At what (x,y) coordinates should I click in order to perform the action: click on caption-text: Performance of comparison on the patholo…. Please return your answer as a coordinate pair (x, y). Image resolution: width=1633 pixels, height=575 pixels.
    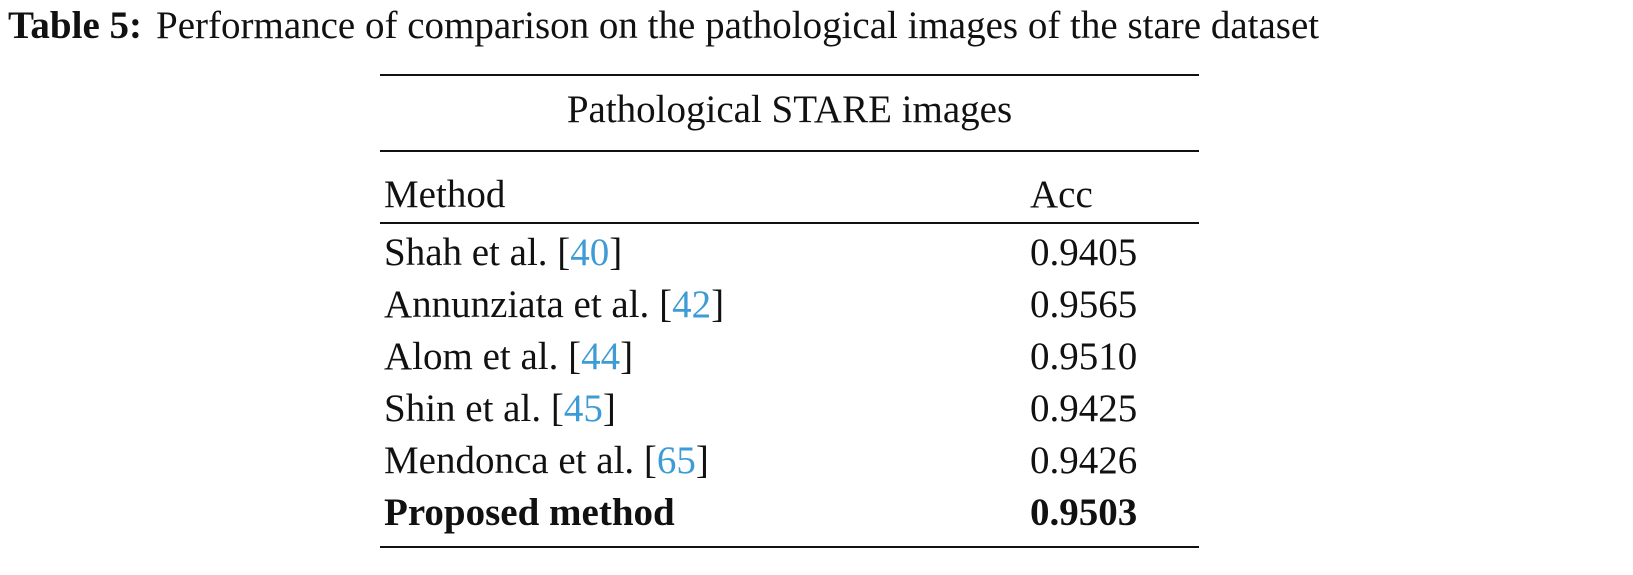
    Looking at the image, I should click on (738, 25).